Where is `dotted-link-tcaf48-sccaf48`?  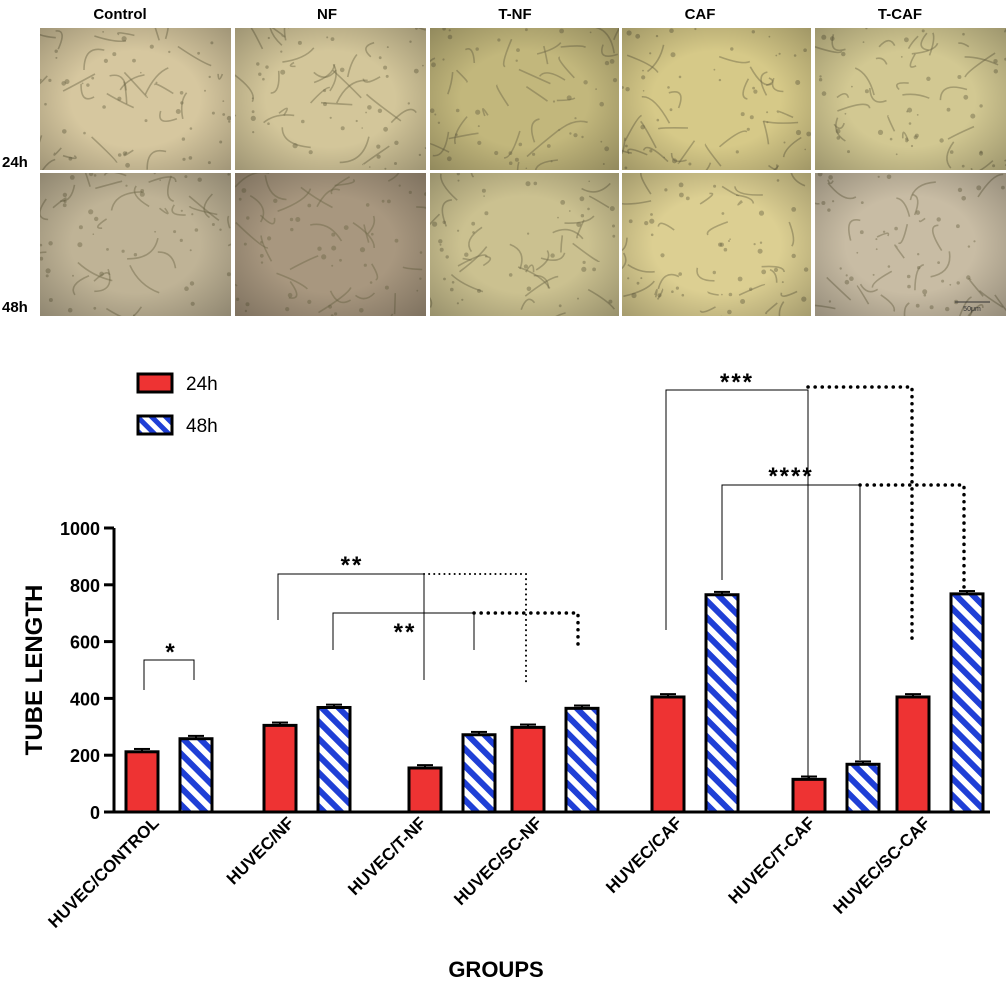 dotted-link-tcaf48-sccaf48 is located at coordinates (912, 537).